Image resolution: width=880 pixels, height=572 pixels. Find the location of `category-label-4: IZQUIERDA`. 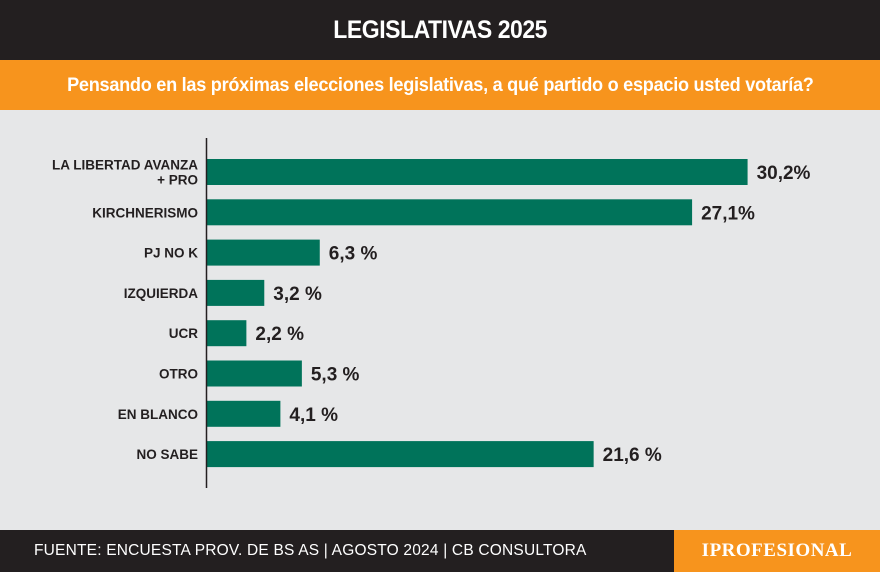

category-label-4: IZQUIERDA is located at coordinates (161, 293).